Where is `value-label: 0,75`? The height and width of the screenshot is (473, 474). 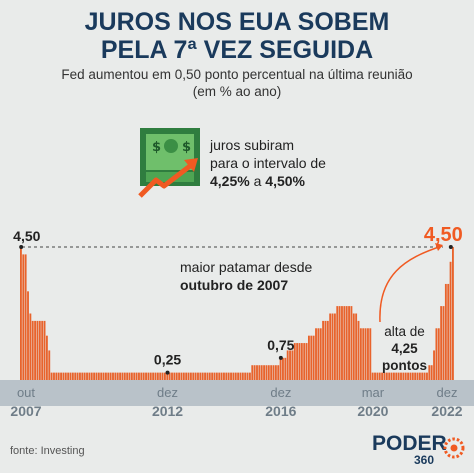 value-label: 0,75 is located at coordinates (280, 345).